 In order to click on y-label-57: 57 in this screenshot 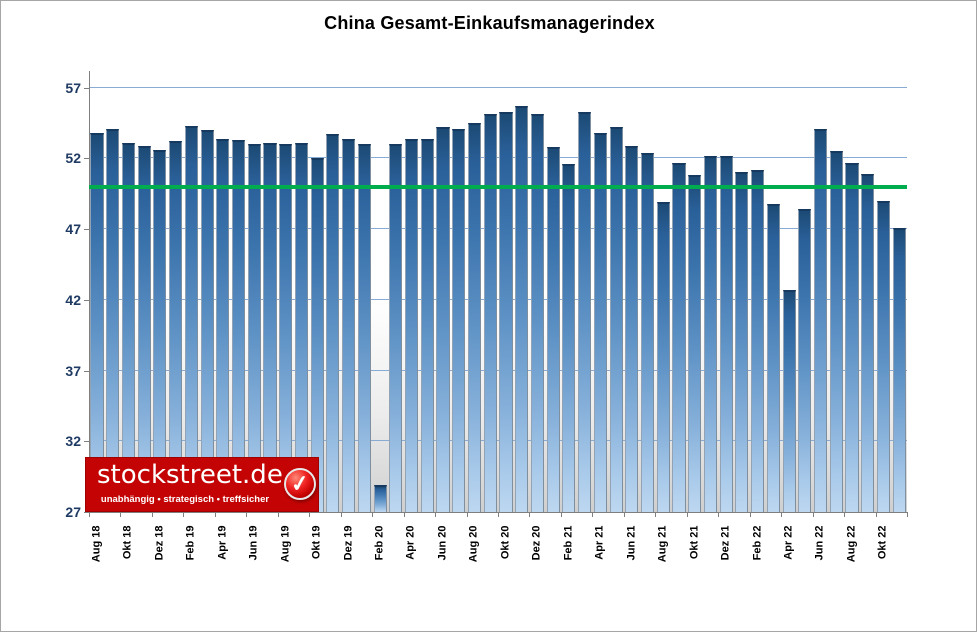, I will do `click(73, 87)`.